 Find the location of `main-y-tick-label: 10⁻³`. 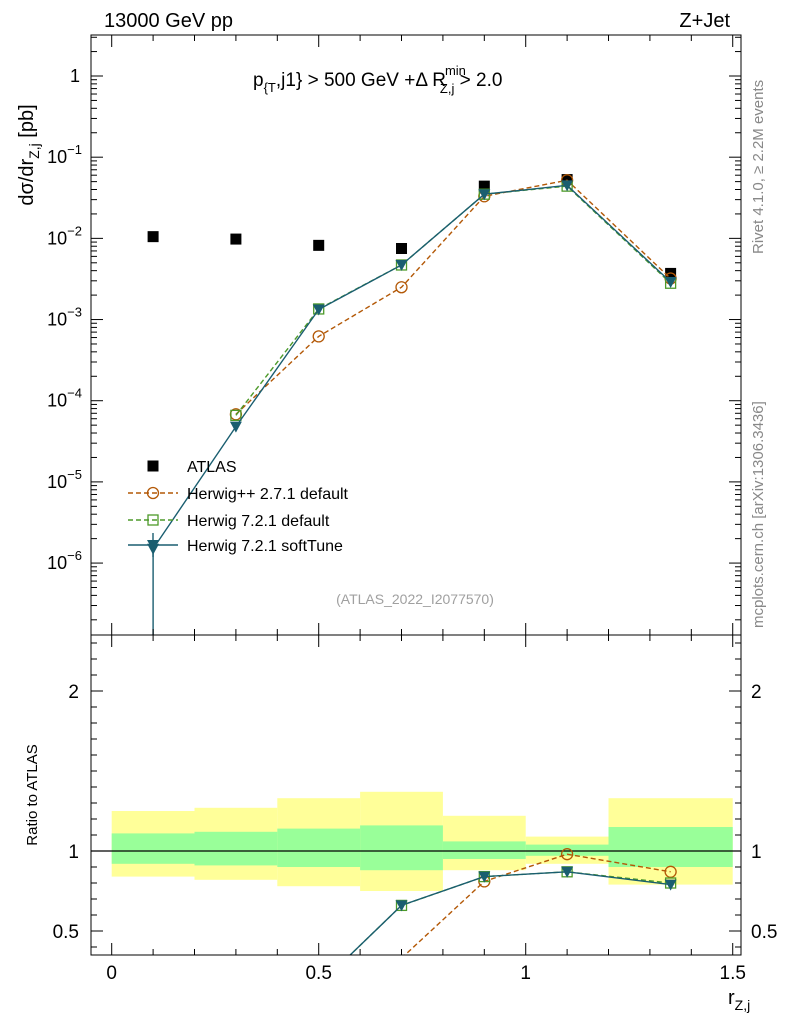

main-y-tick-label: 10⁻³ is located at coordinates (64, 317).